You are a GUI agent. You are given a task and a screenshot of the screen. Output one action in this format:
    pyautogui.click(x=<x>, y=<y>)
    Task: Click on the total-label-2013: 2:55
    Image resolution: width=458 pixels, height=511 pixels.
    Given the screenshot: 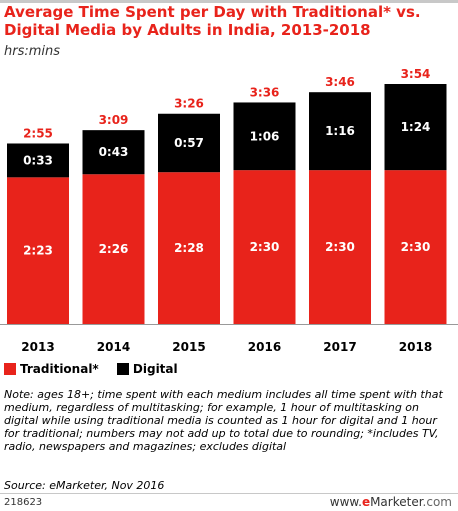 What is the action you would take?
    pyautogui.click(x=38, y=133)
    